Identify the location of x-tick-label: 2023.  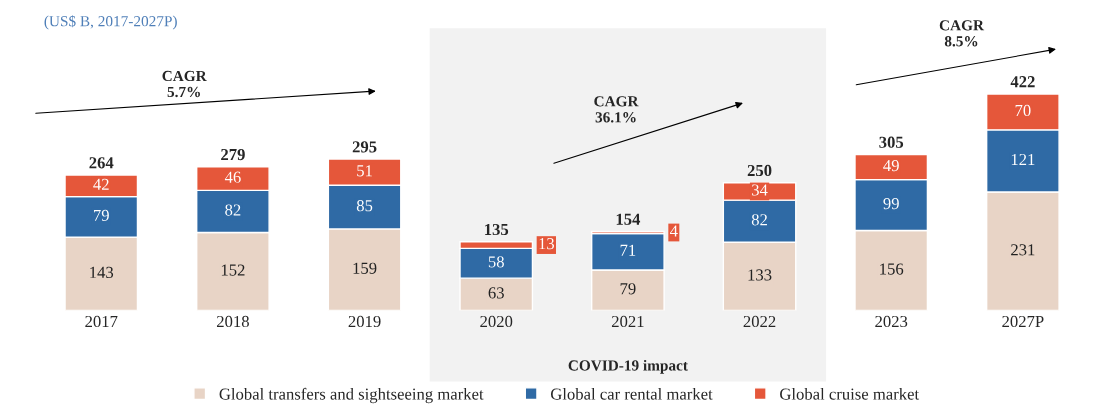
(891, 321).